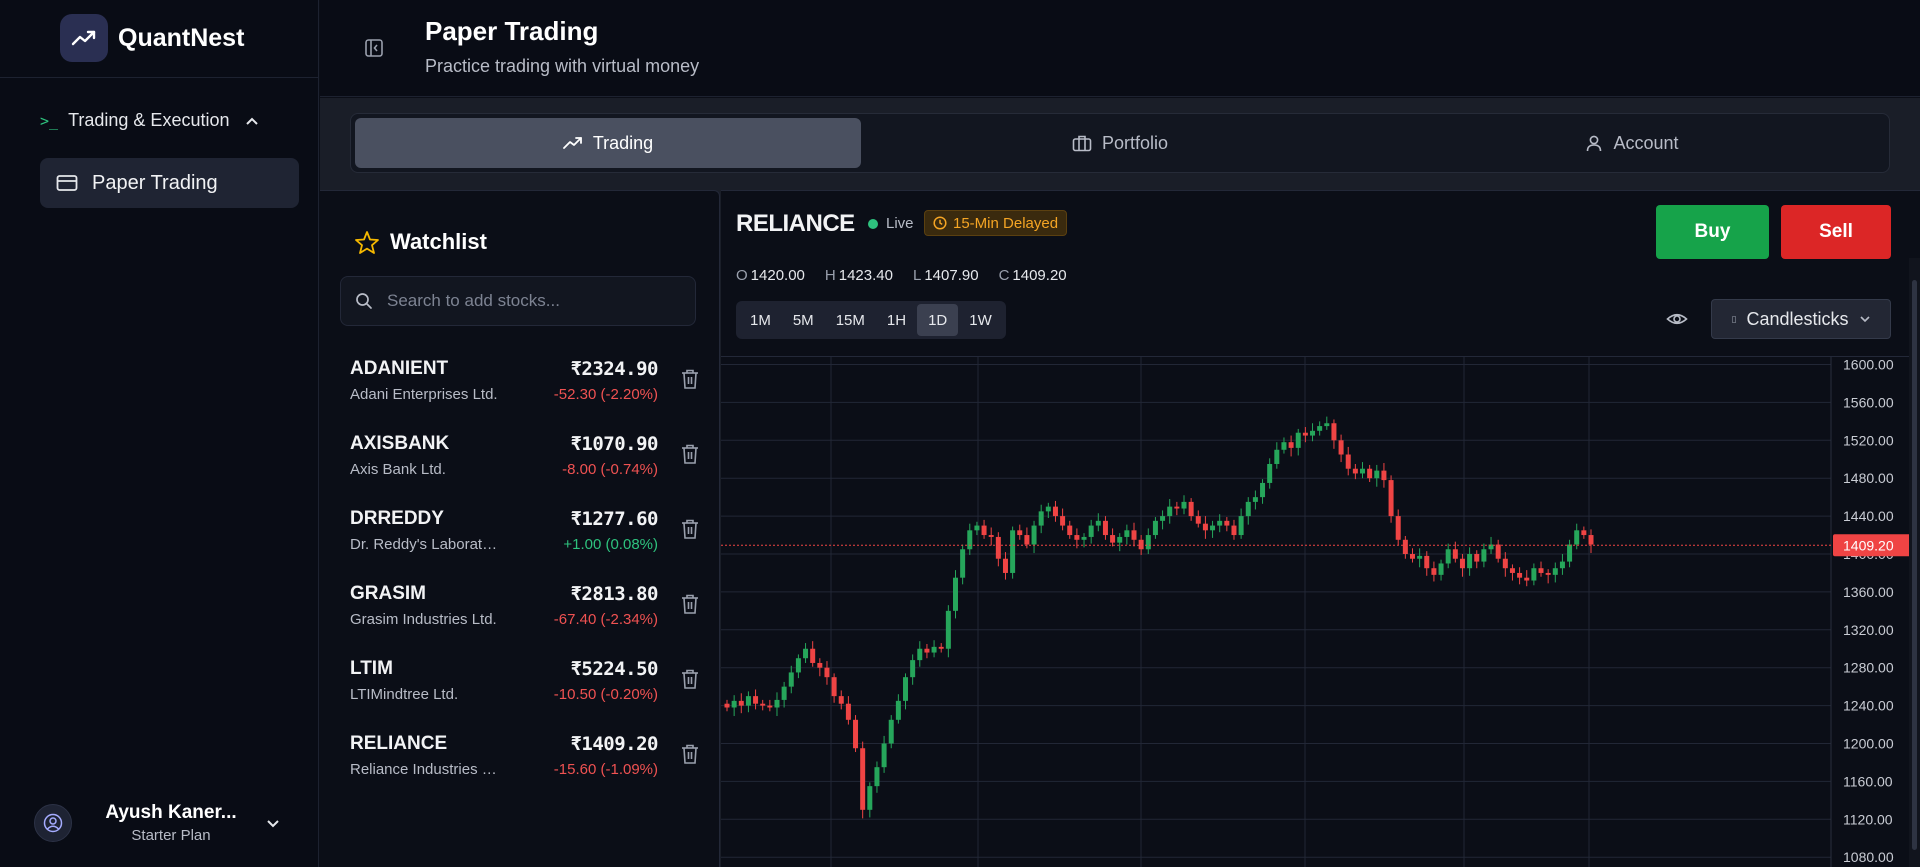 Image resolution: width=1920 pixels, height=867 pixels. I want to click on delayed-badge: 15-Min Delayed, so click(996, 223).